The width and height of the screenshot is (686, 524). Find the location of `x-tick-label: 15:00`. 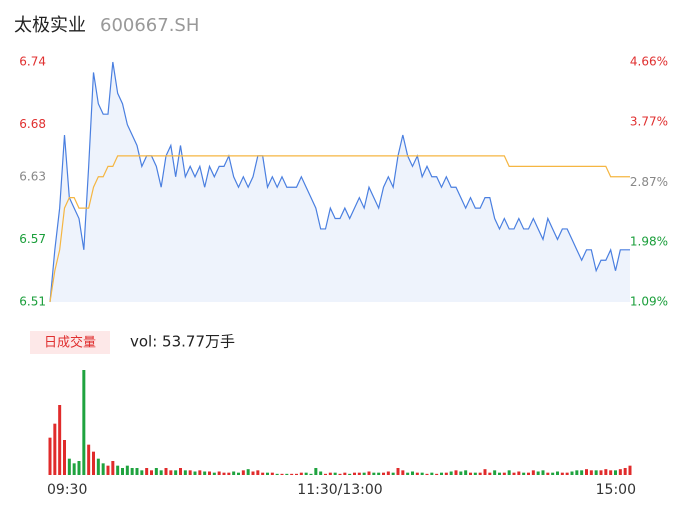

x-tick-label: 15:00 is located at coordinates (616, 490).